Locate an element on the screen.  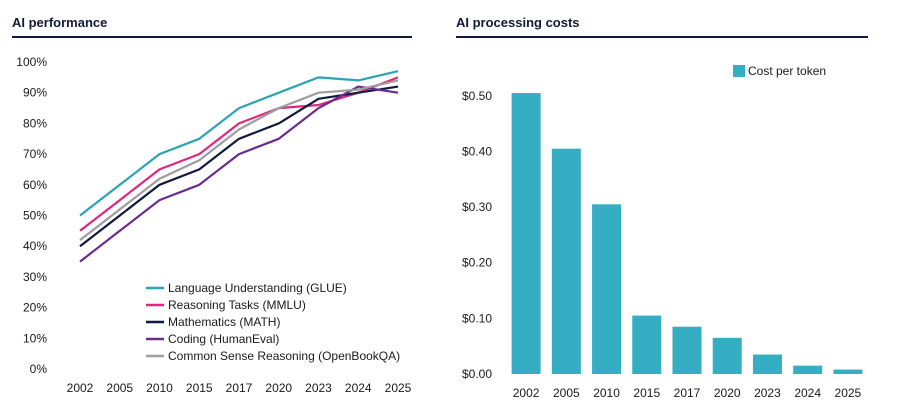
line-x-tick-label: 2010 is located at coordinates (159, 388).